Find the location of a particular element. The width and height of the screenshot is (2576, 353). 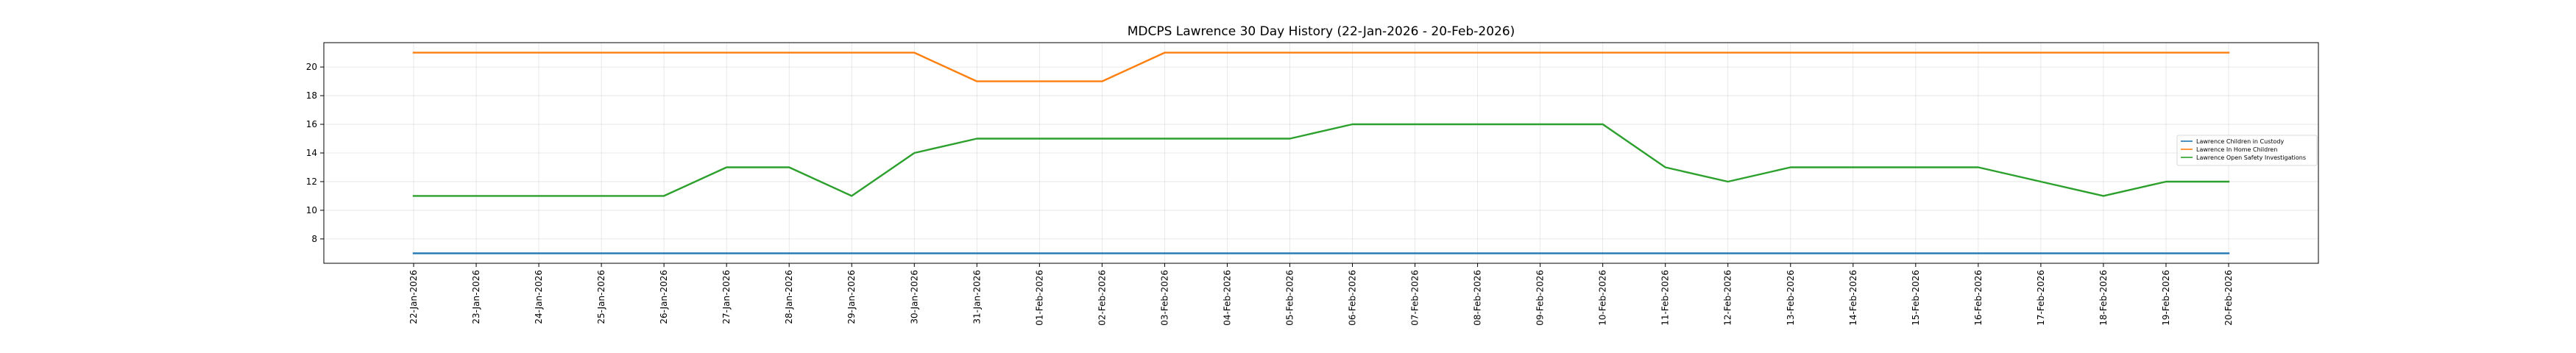

x-tick-label: 10-Feb-2026 is located at coordinates (1603, 298).